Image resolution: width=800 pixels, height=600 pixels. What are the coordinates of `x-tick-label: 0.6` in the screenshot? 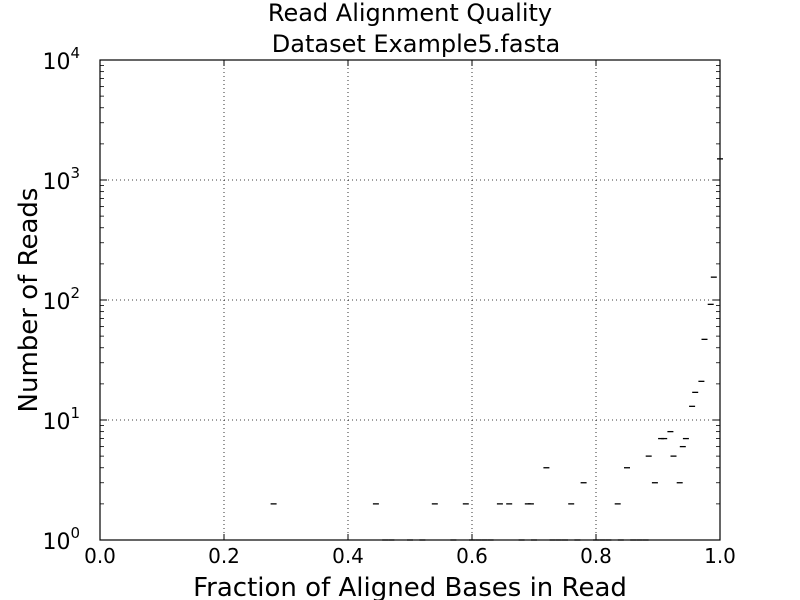 It's located at (472, 556).